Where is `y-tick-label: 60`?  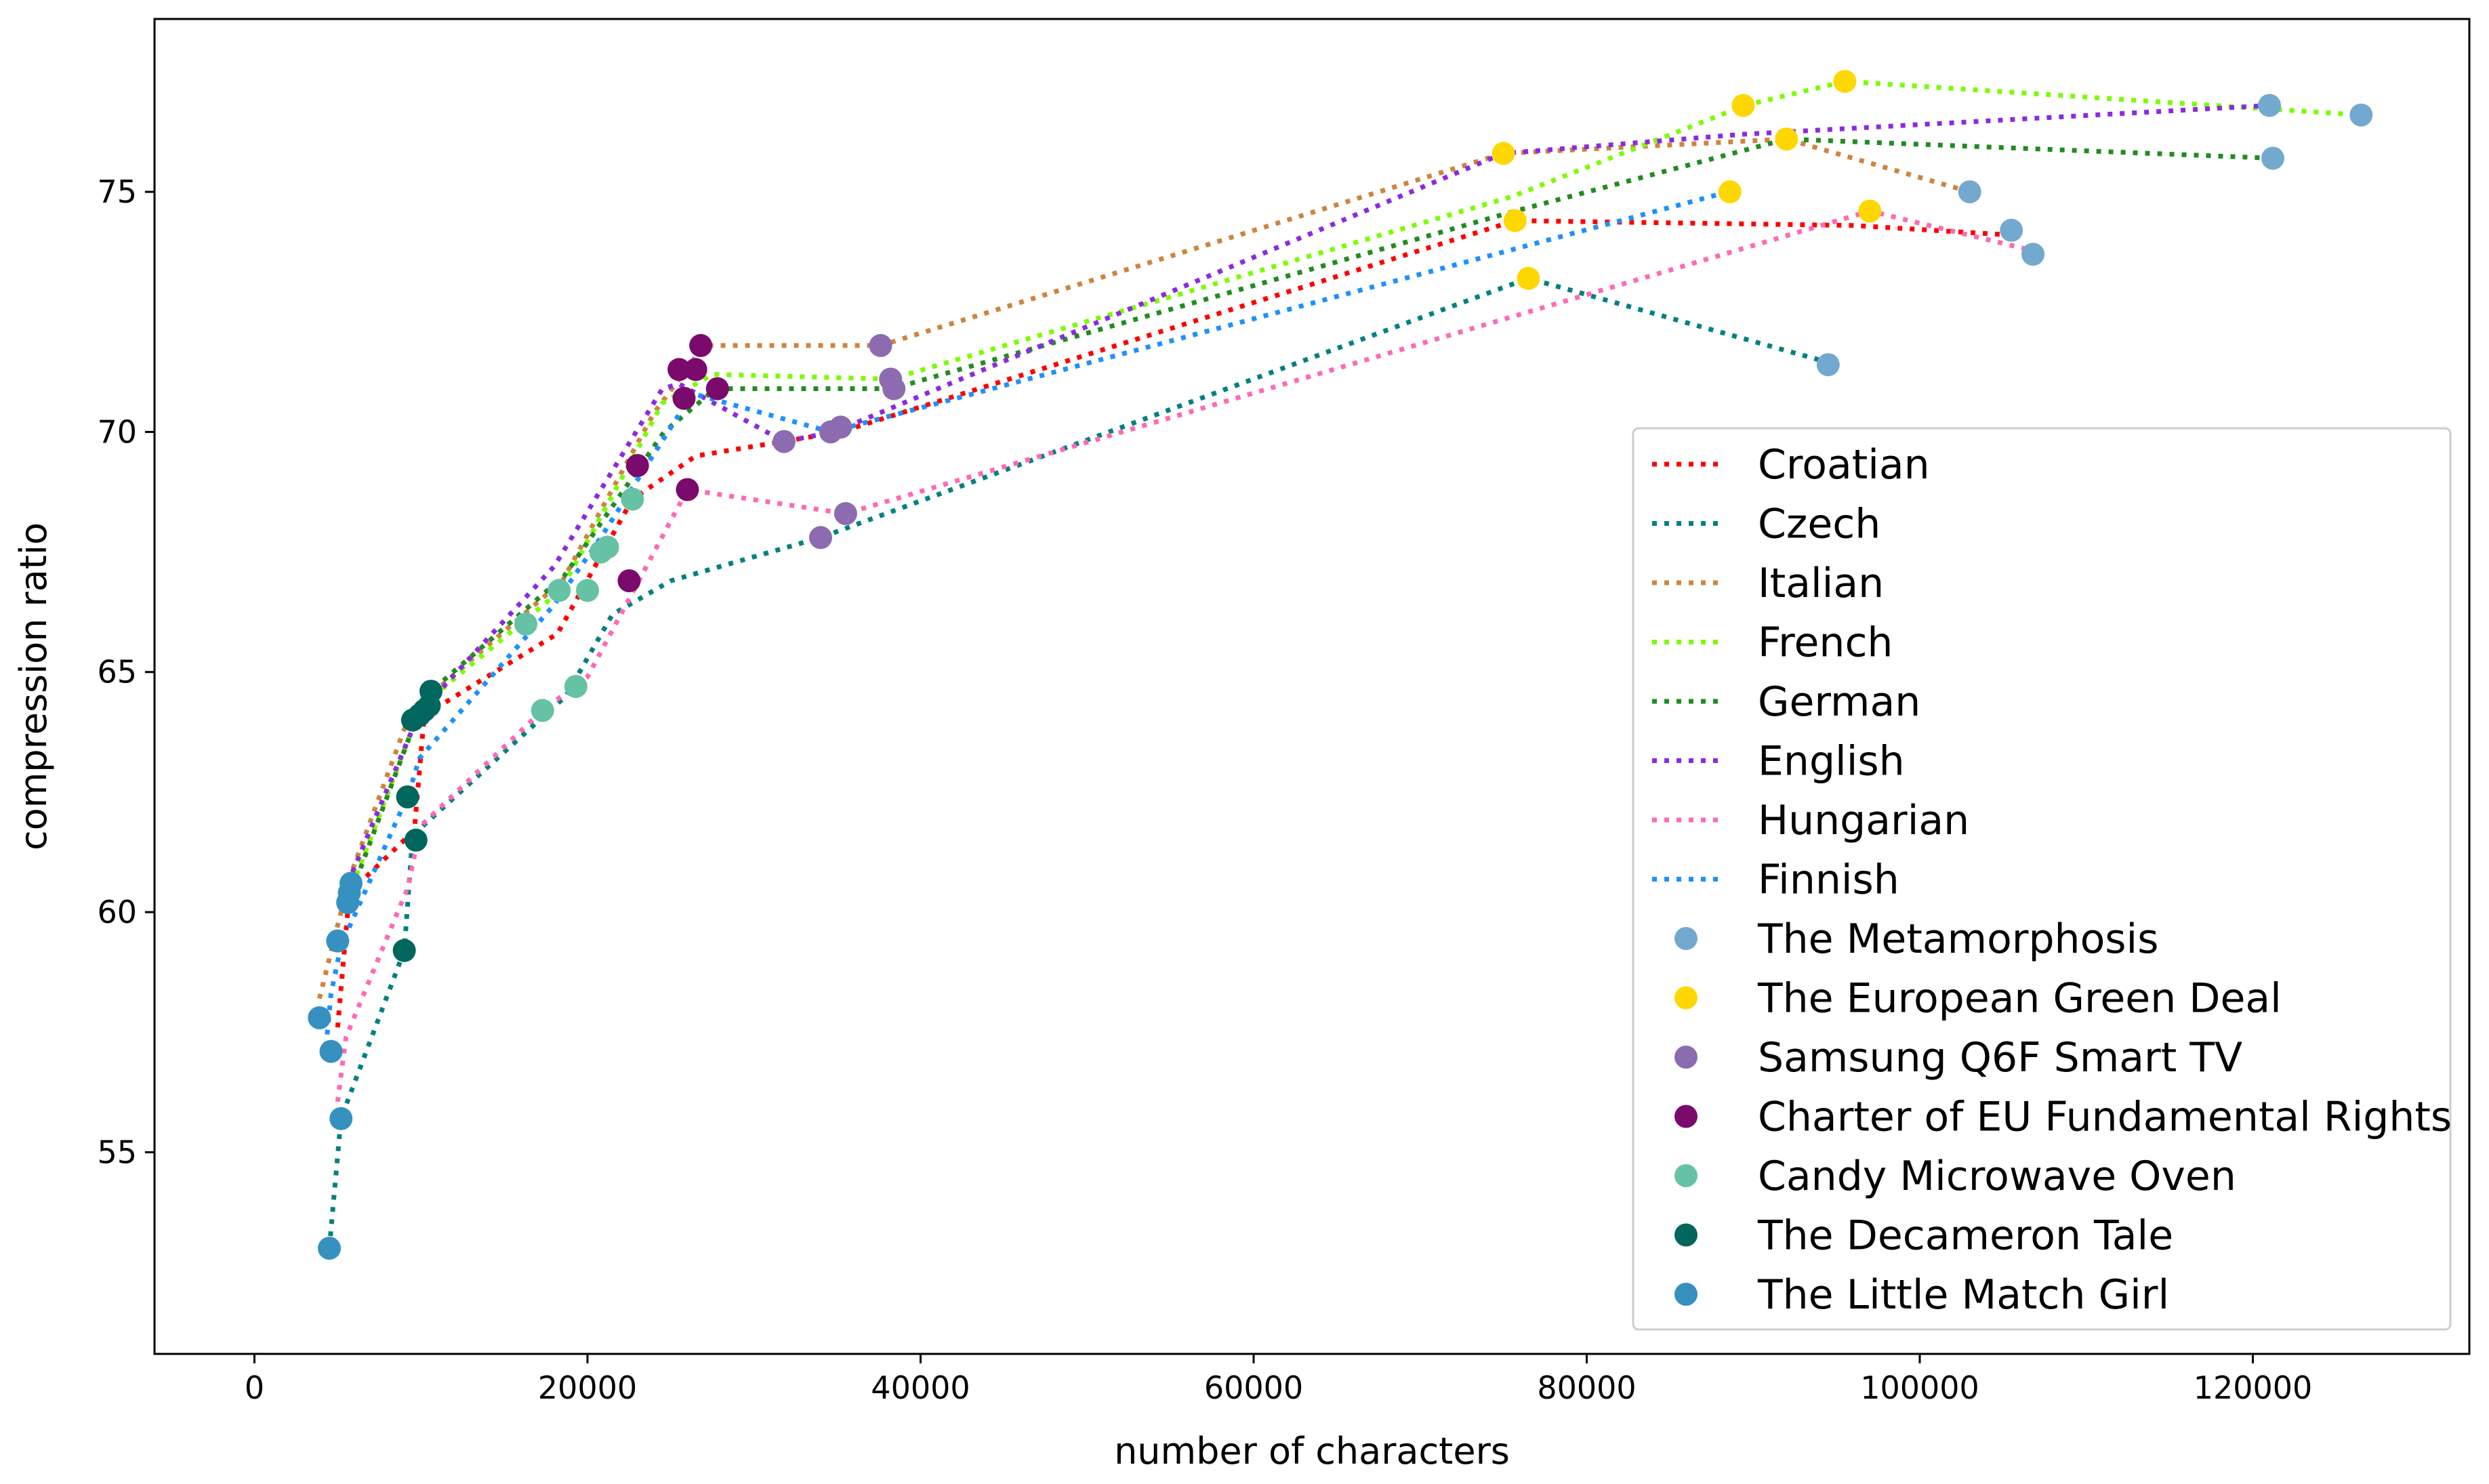 y-tick-label: 60 is located at coordinates (117, 912).